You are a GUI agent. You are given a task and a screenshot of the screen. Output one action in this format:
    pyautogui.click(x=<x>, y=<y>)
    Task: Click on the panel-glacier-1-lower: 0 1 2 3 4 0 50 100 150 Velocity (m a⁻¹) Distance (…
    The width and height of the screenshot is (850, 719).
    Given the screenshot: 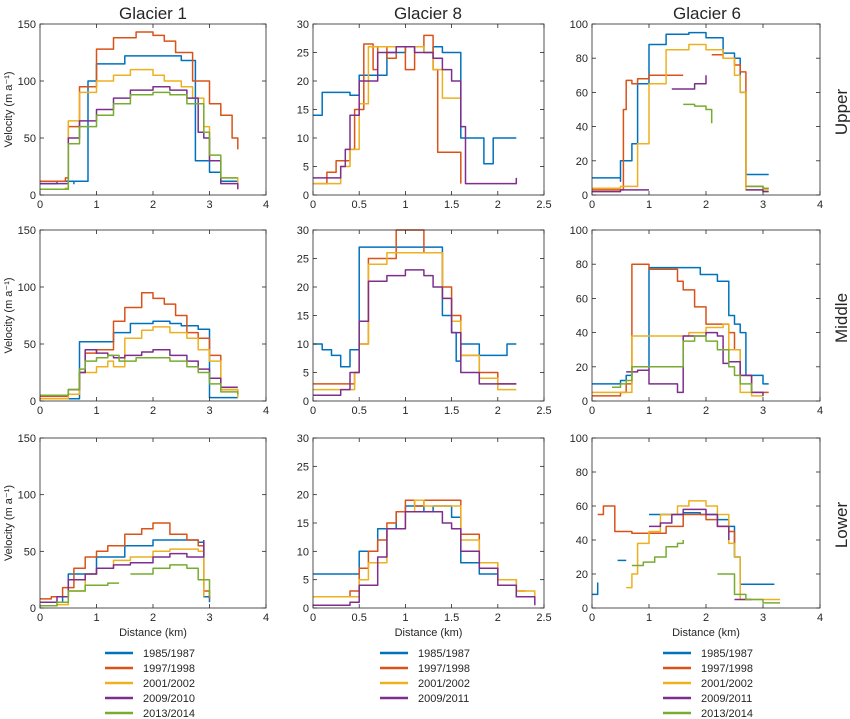 What is the action you would take?
    pyautogui.click(x=136, y=536)
    